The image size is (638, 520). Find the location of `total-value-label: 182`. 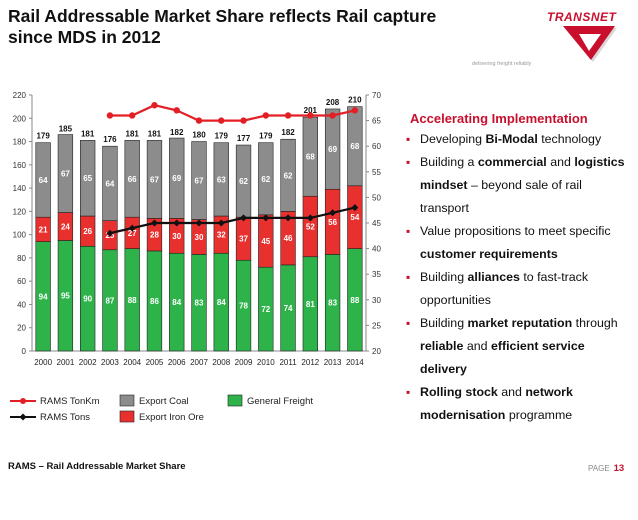

total-value-label: 182 is located at coordinates (288, 132).